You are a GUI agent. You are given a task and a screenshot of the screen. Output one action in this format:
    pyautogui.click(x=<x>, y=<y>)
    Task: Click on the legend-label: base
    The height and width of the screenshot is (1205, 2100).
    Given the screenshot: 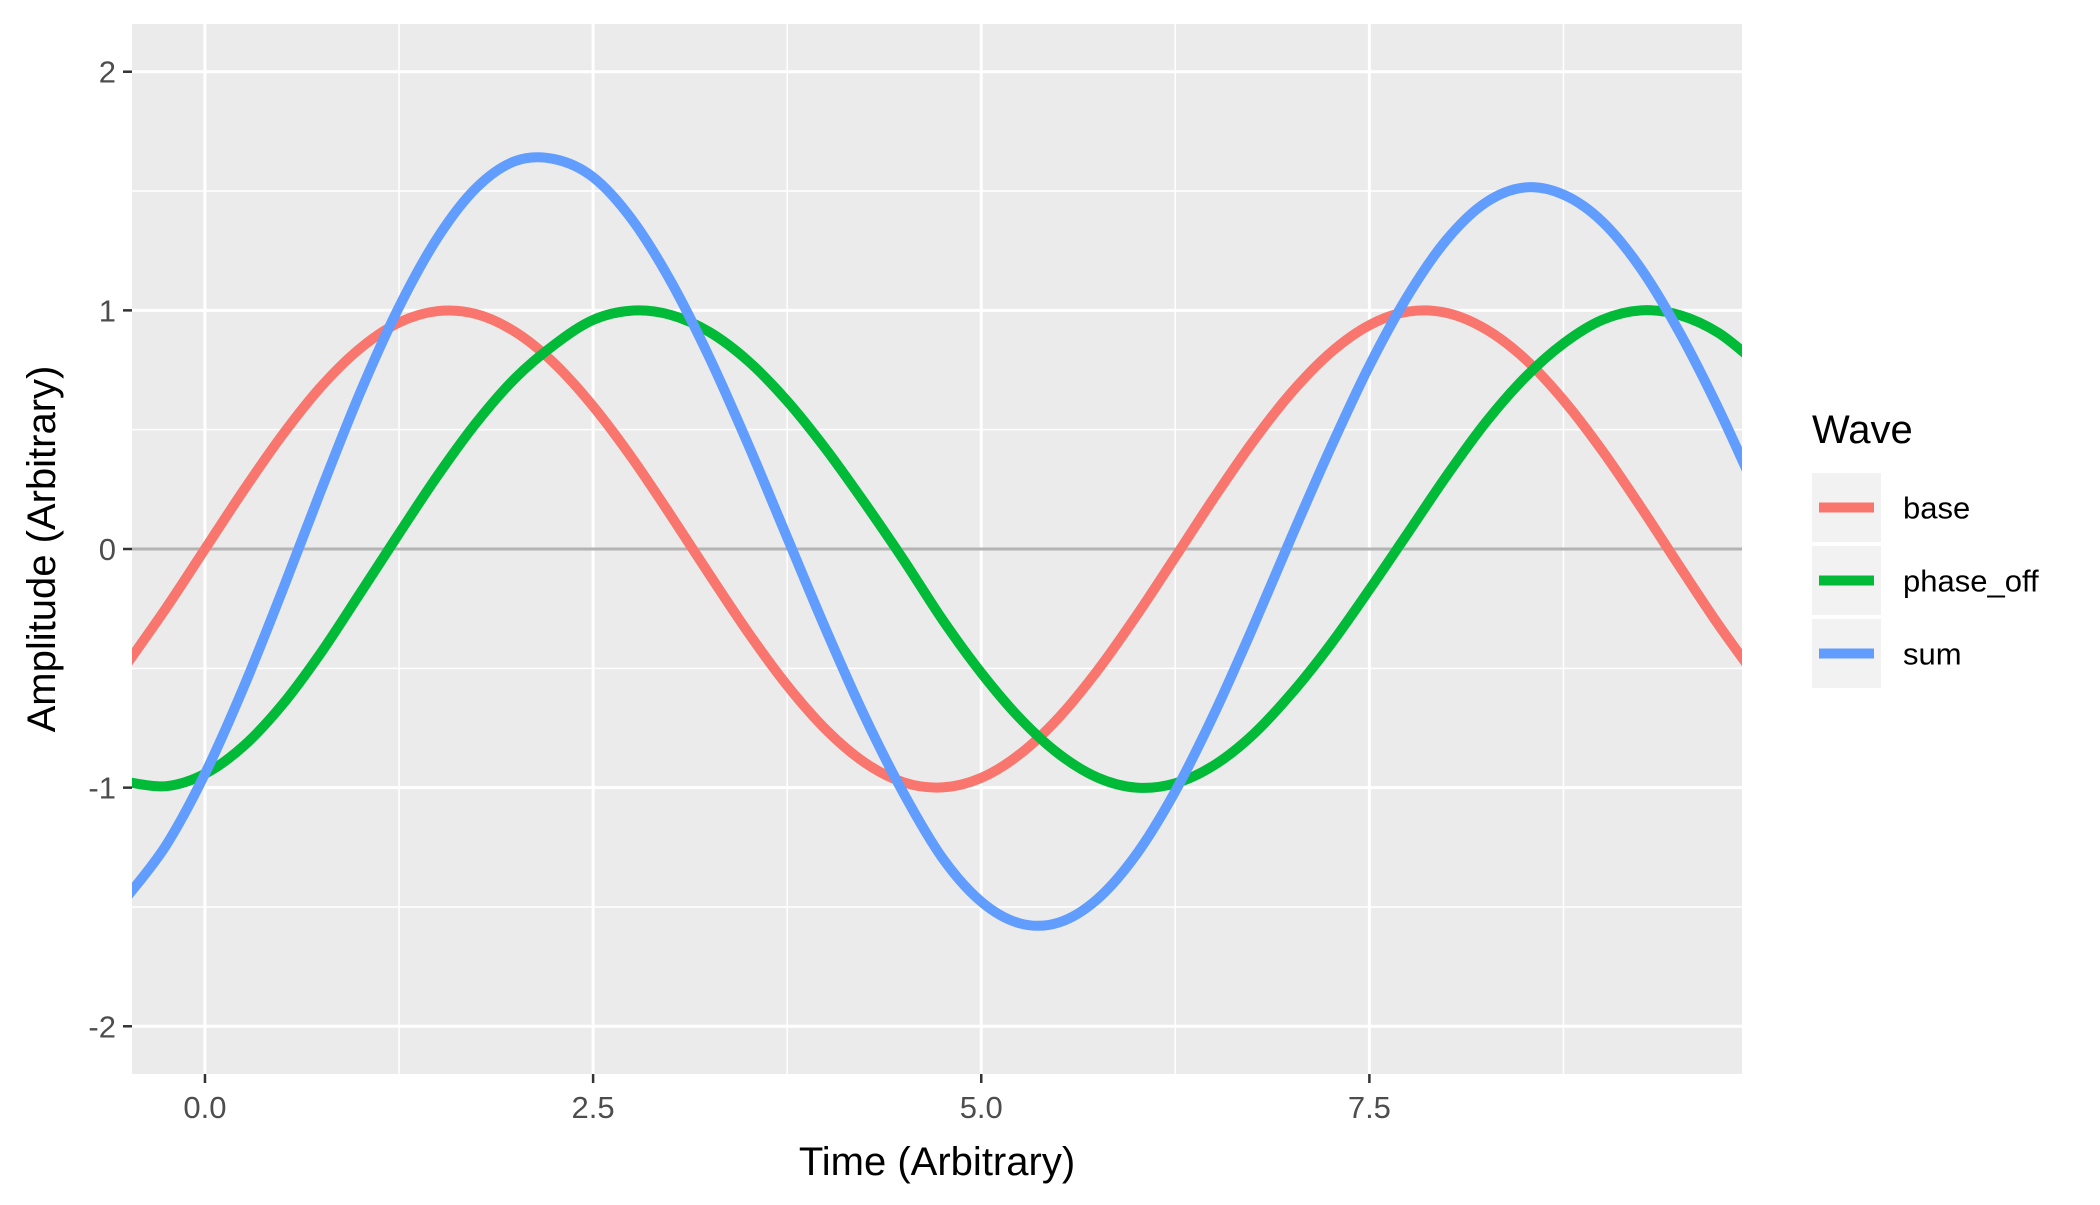 What is the action you would take?
    pyautogui.click(x=1936, y=508)
    